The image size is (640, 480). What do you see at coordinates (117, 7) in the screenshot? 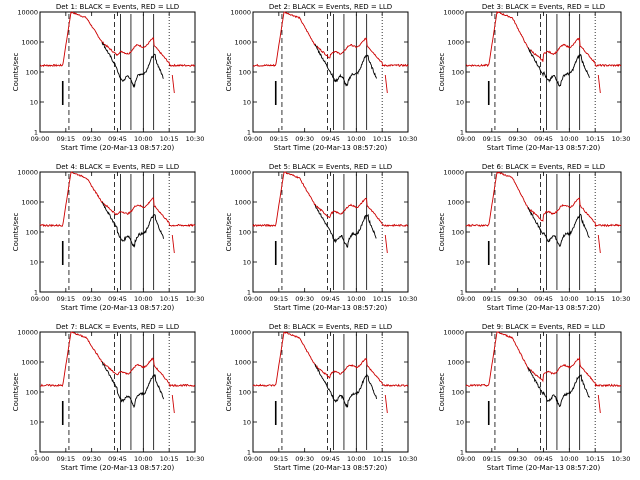
I see `panel-title: Det 1: BLACK = Events, RED = LLD` at bounding box center [117, 7].